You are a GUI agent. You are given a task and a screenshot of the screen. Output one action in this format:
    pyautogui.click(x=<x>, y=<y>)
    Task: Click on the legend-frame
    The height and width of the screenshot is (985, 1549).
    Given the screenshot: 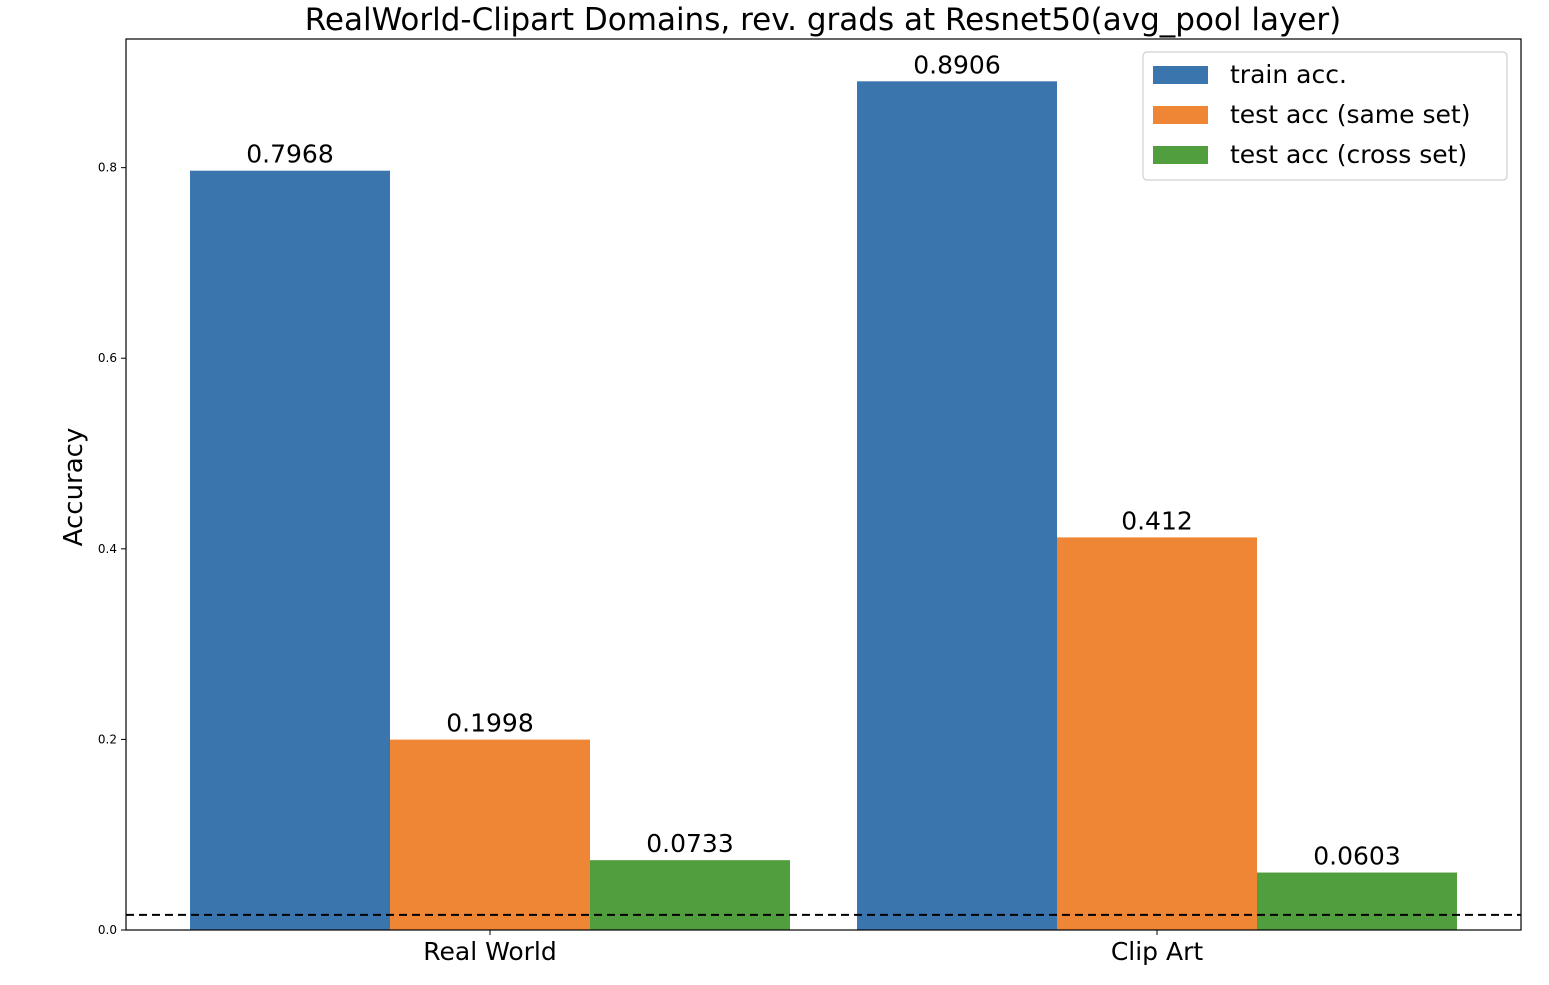 What is the action you would take?
    pyautogui.click(x=1325, y=116)
    